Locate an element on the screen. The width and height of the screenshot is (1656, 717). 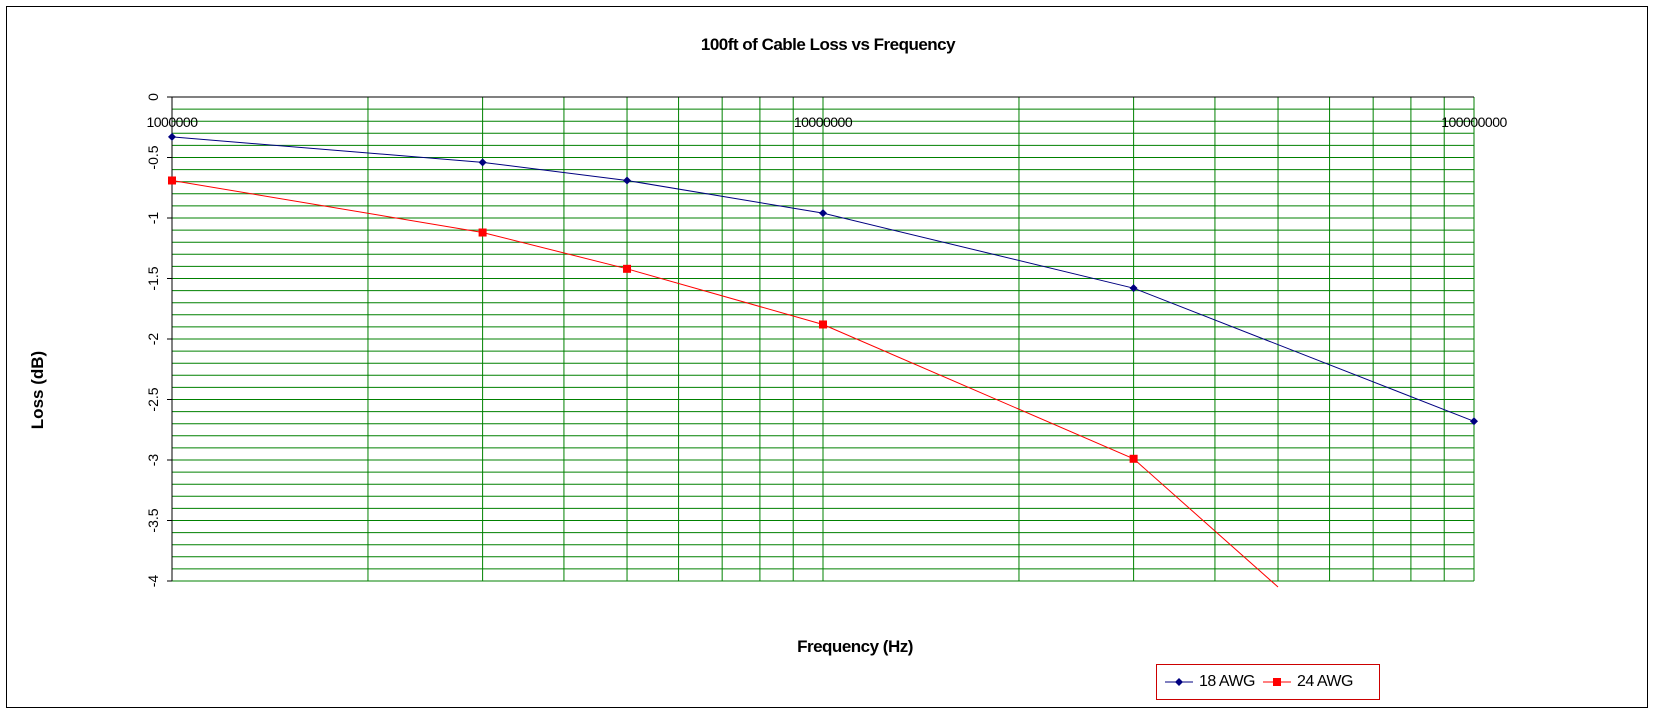
y-tick-label: -3.5 is located at coordinates (153, 520).